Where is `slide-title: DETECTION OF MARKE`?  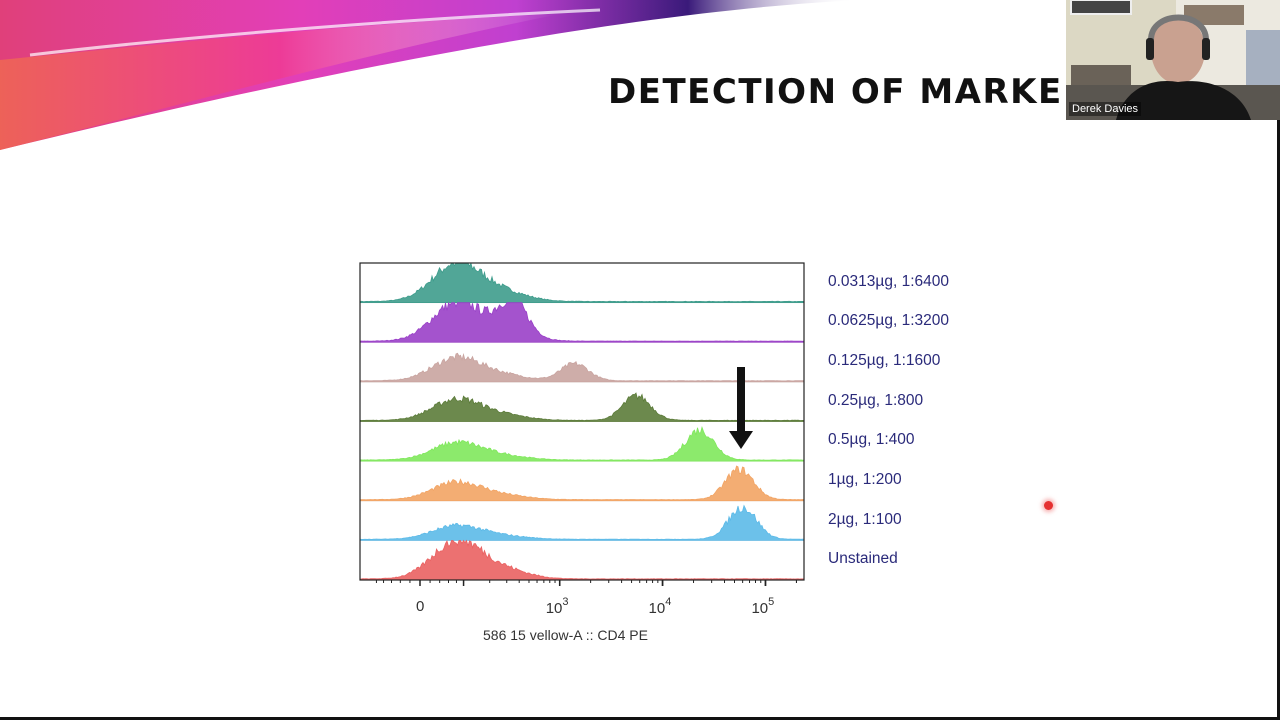
slide-title: DETECTION OF MARKE is located at coordinates (835, 92).